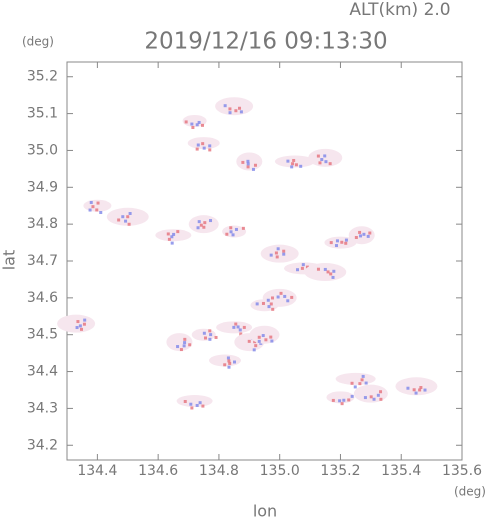 This screenshot has width=491, height=525. Describe the element at coordinates (42, 298) in the screenshot. I see `y-tick-label: 34.6` at that location.